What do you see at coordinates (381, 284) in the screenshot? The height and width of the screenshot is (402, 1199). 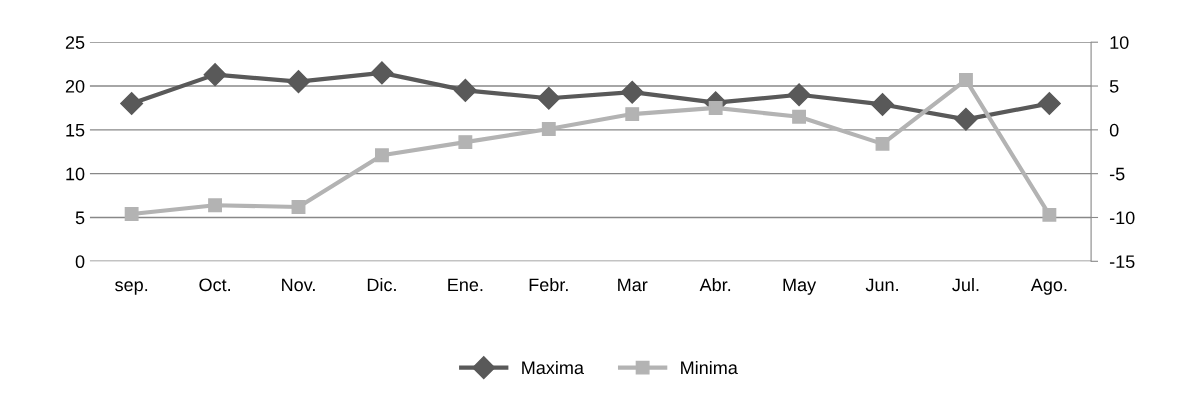 I see `x-tick-label: Dic.` at bounding box center [381, 284].